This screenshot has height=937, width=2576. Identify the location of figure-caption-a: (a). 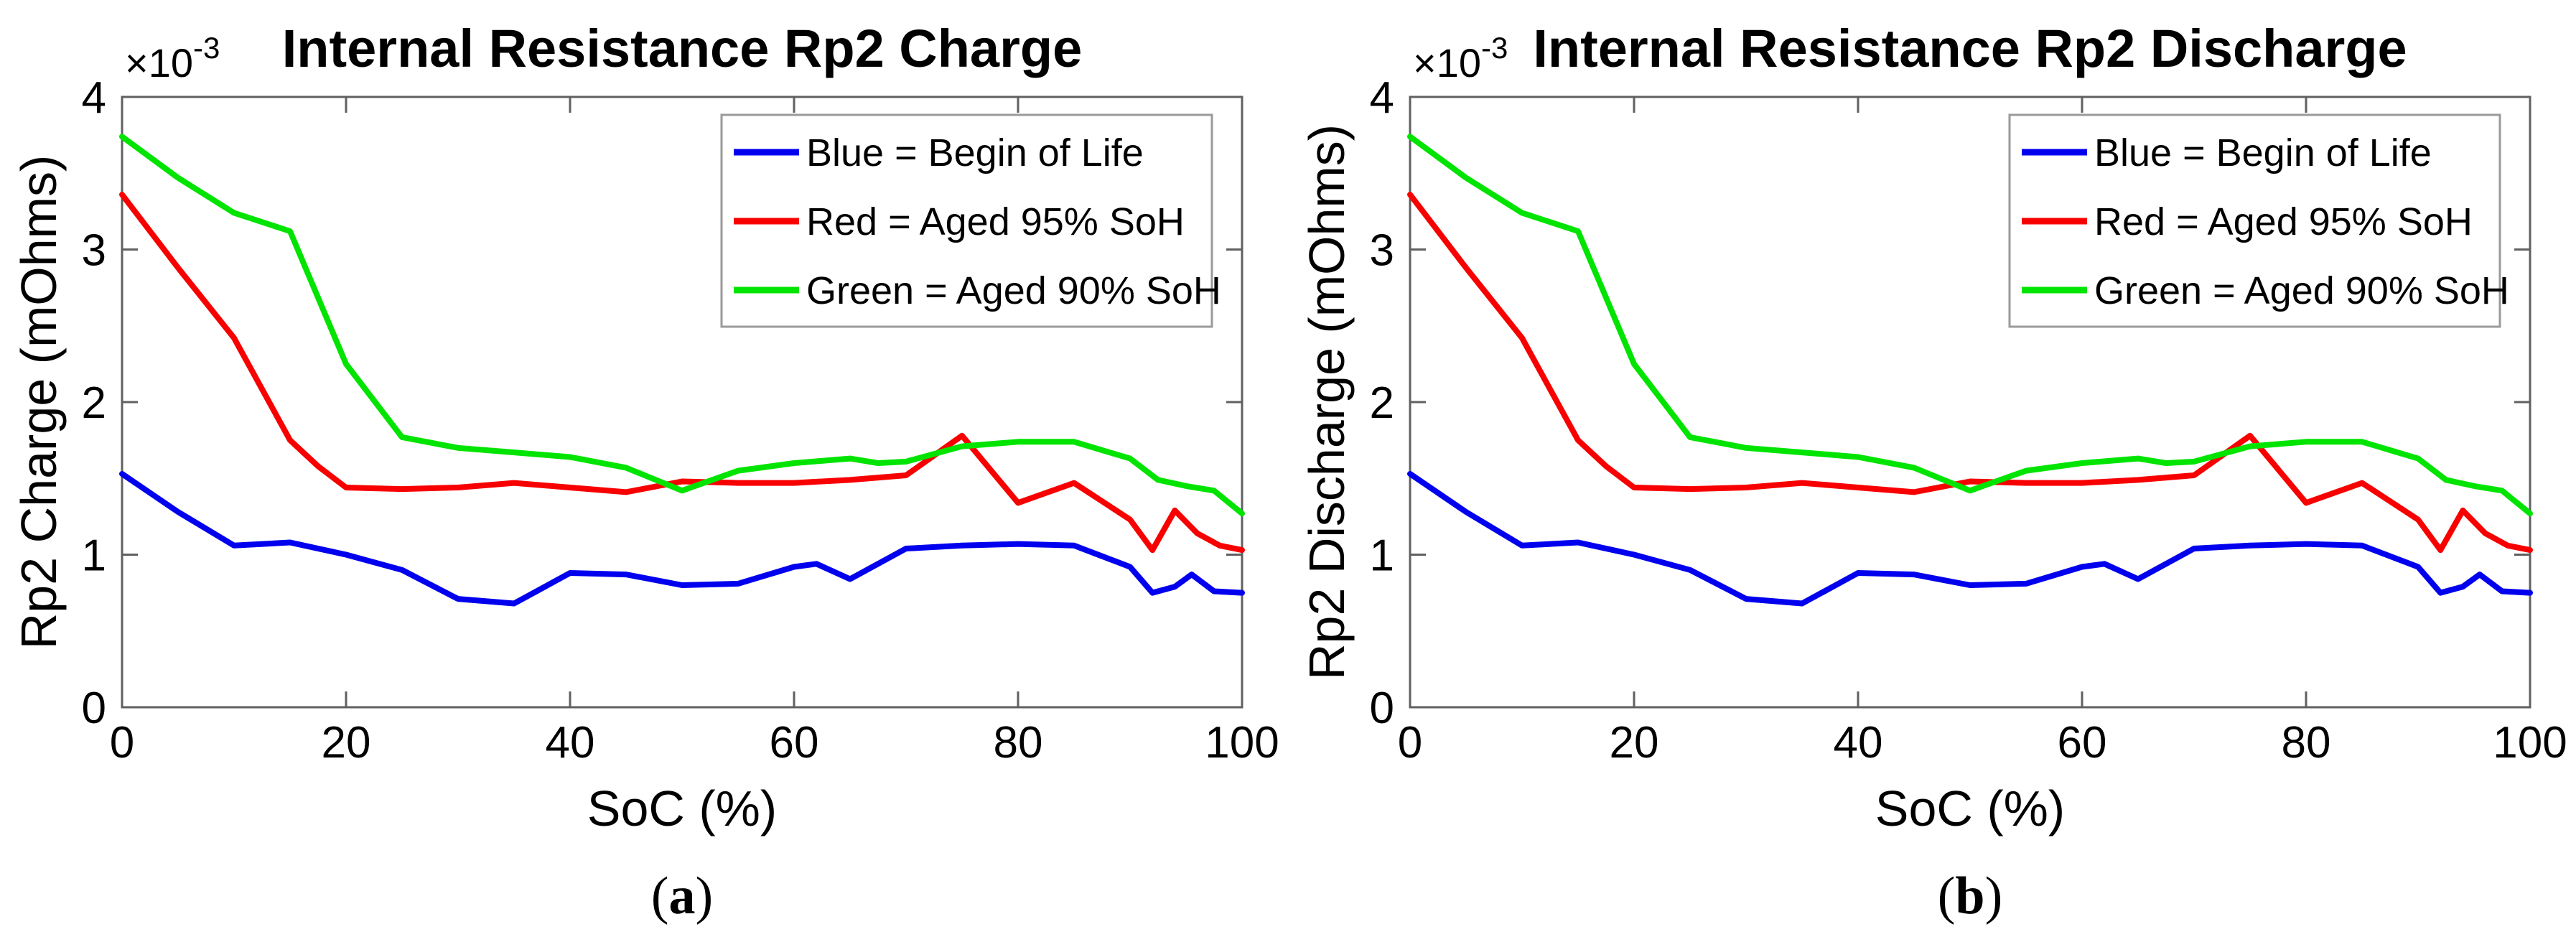
(682, 897).